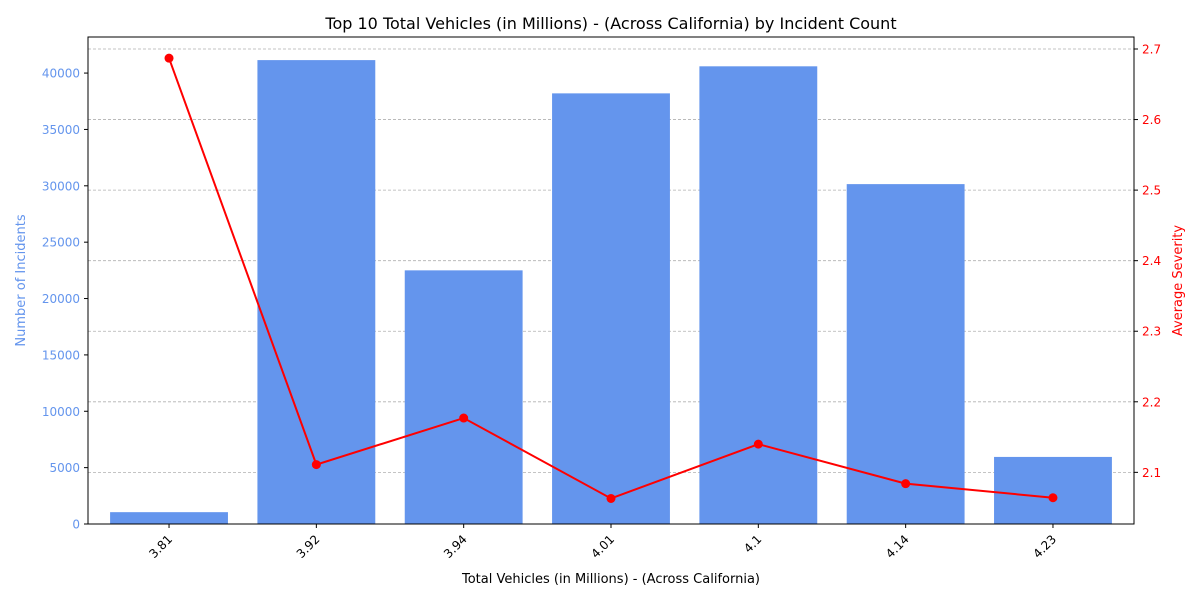 The height and width of the screenshot is (600, 1200). What do you see at coordinates (169, 518) in the screenshot?
I see `bar-3.81` at bounding box center [169, 518].